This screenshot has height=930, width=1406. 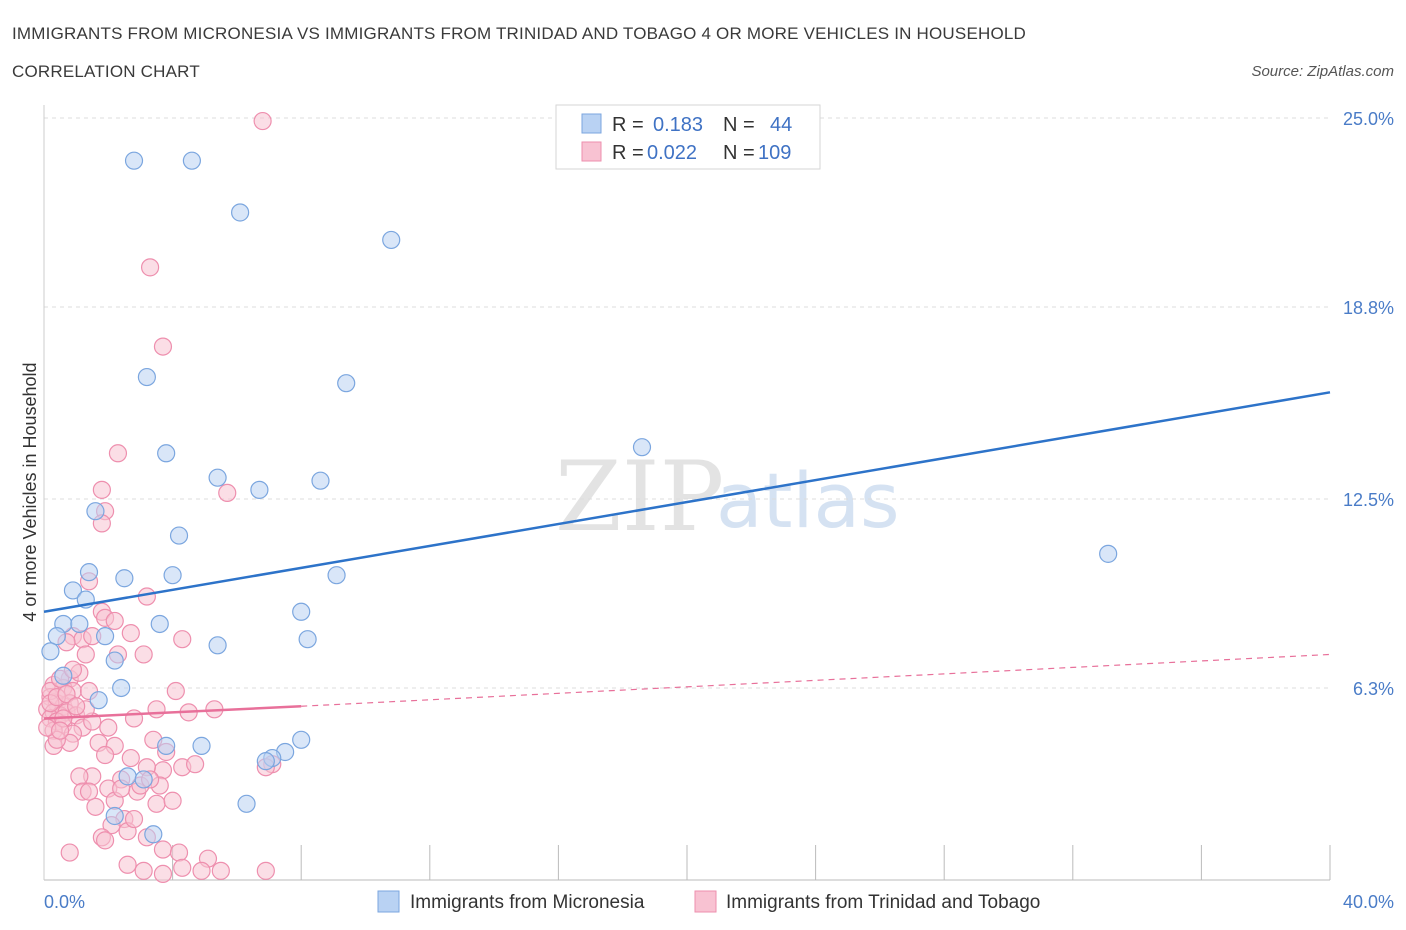 What do you see at coordinates (1373, 689) in the screenshot?
I see `y-tick-label-0: 6.3%` at bounding box center [1373, 689].